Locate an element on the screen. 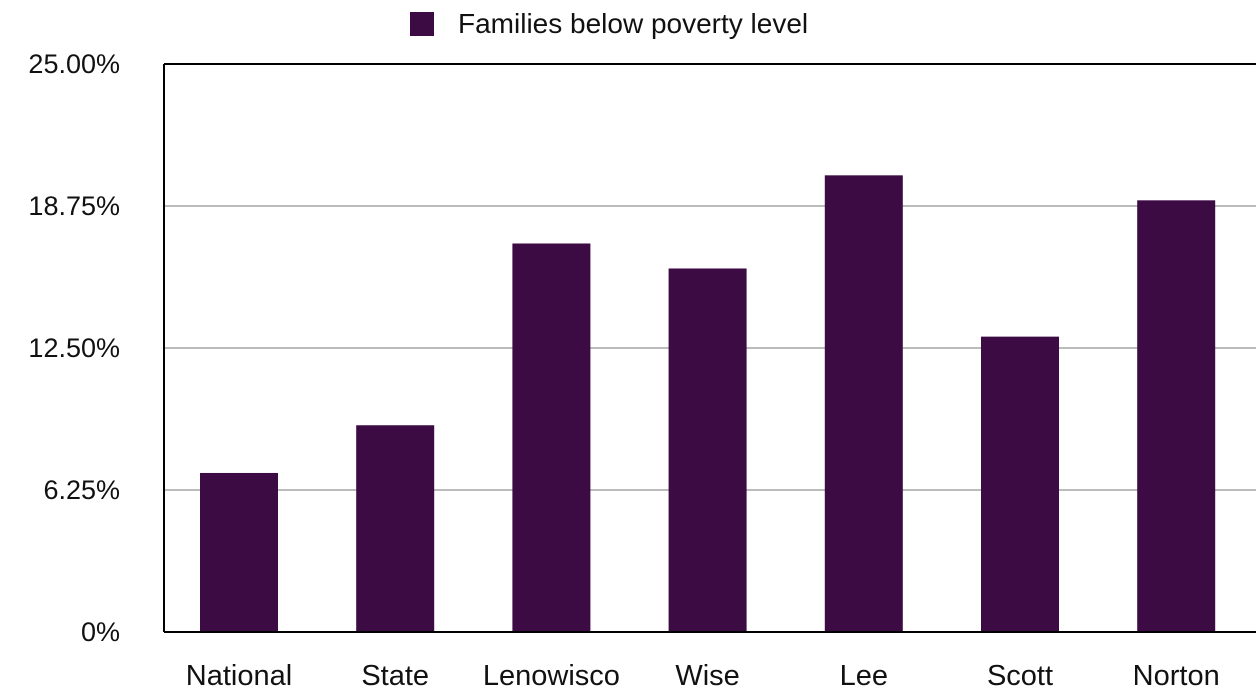  bar-state is located at coordinates (395, 528).